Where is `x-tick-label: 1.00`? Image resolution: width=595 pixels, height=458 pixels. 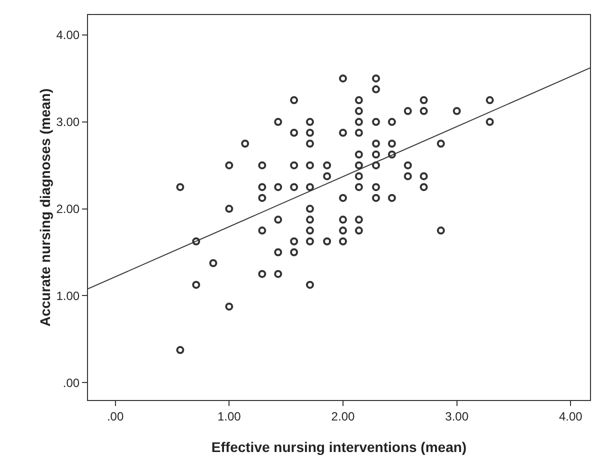
x-tick-label: 1.00 is located at coordinates (229, 416).